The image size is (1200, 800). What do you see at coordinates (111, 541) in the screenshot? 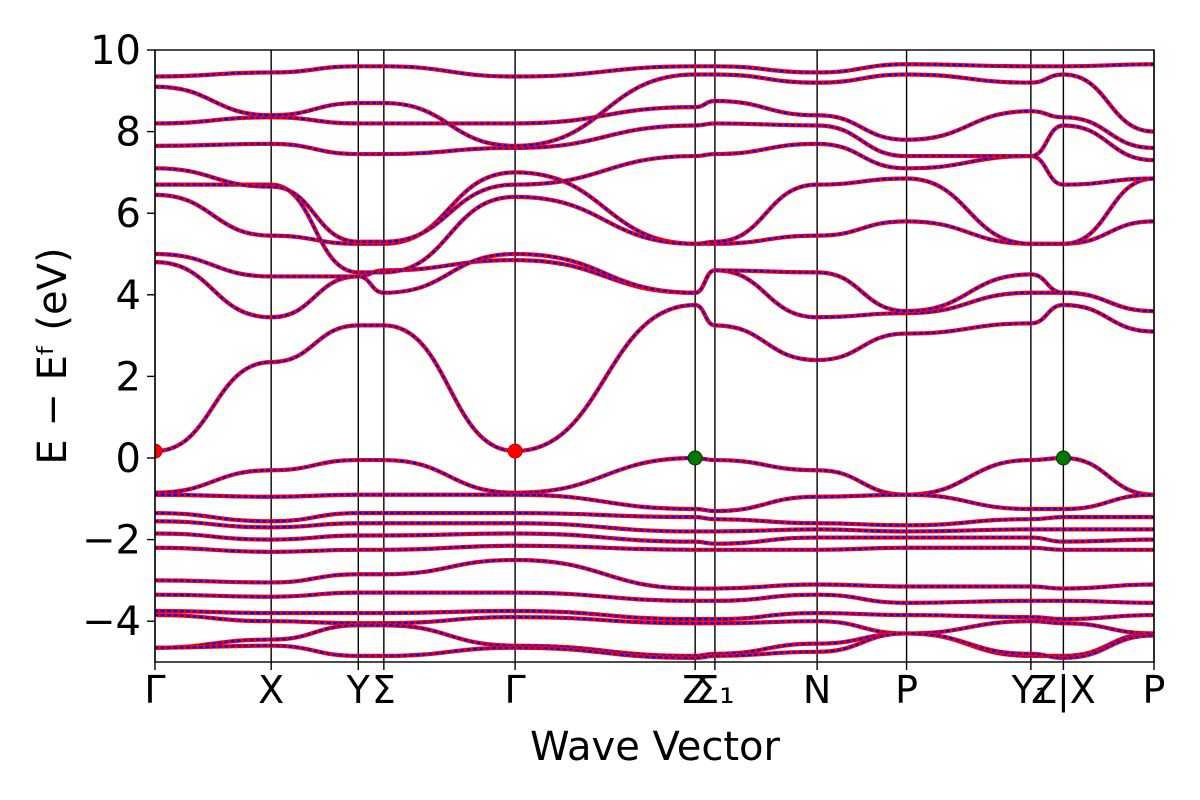
I see `y-tick-label: −2` at bounding box center [111, 541].